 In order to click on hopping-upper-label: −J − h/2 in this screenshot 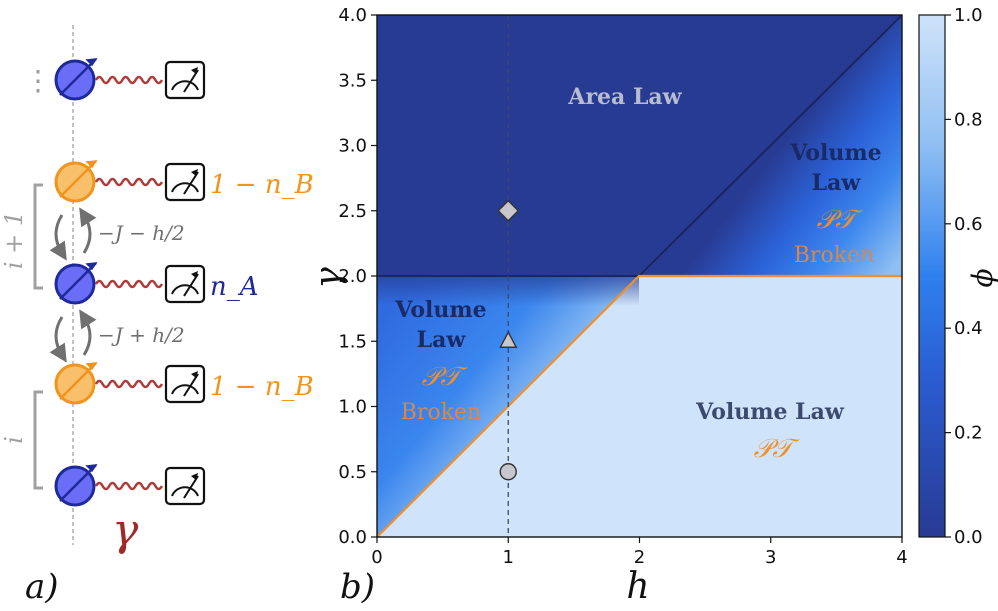, I will do `click(141, 233)`.